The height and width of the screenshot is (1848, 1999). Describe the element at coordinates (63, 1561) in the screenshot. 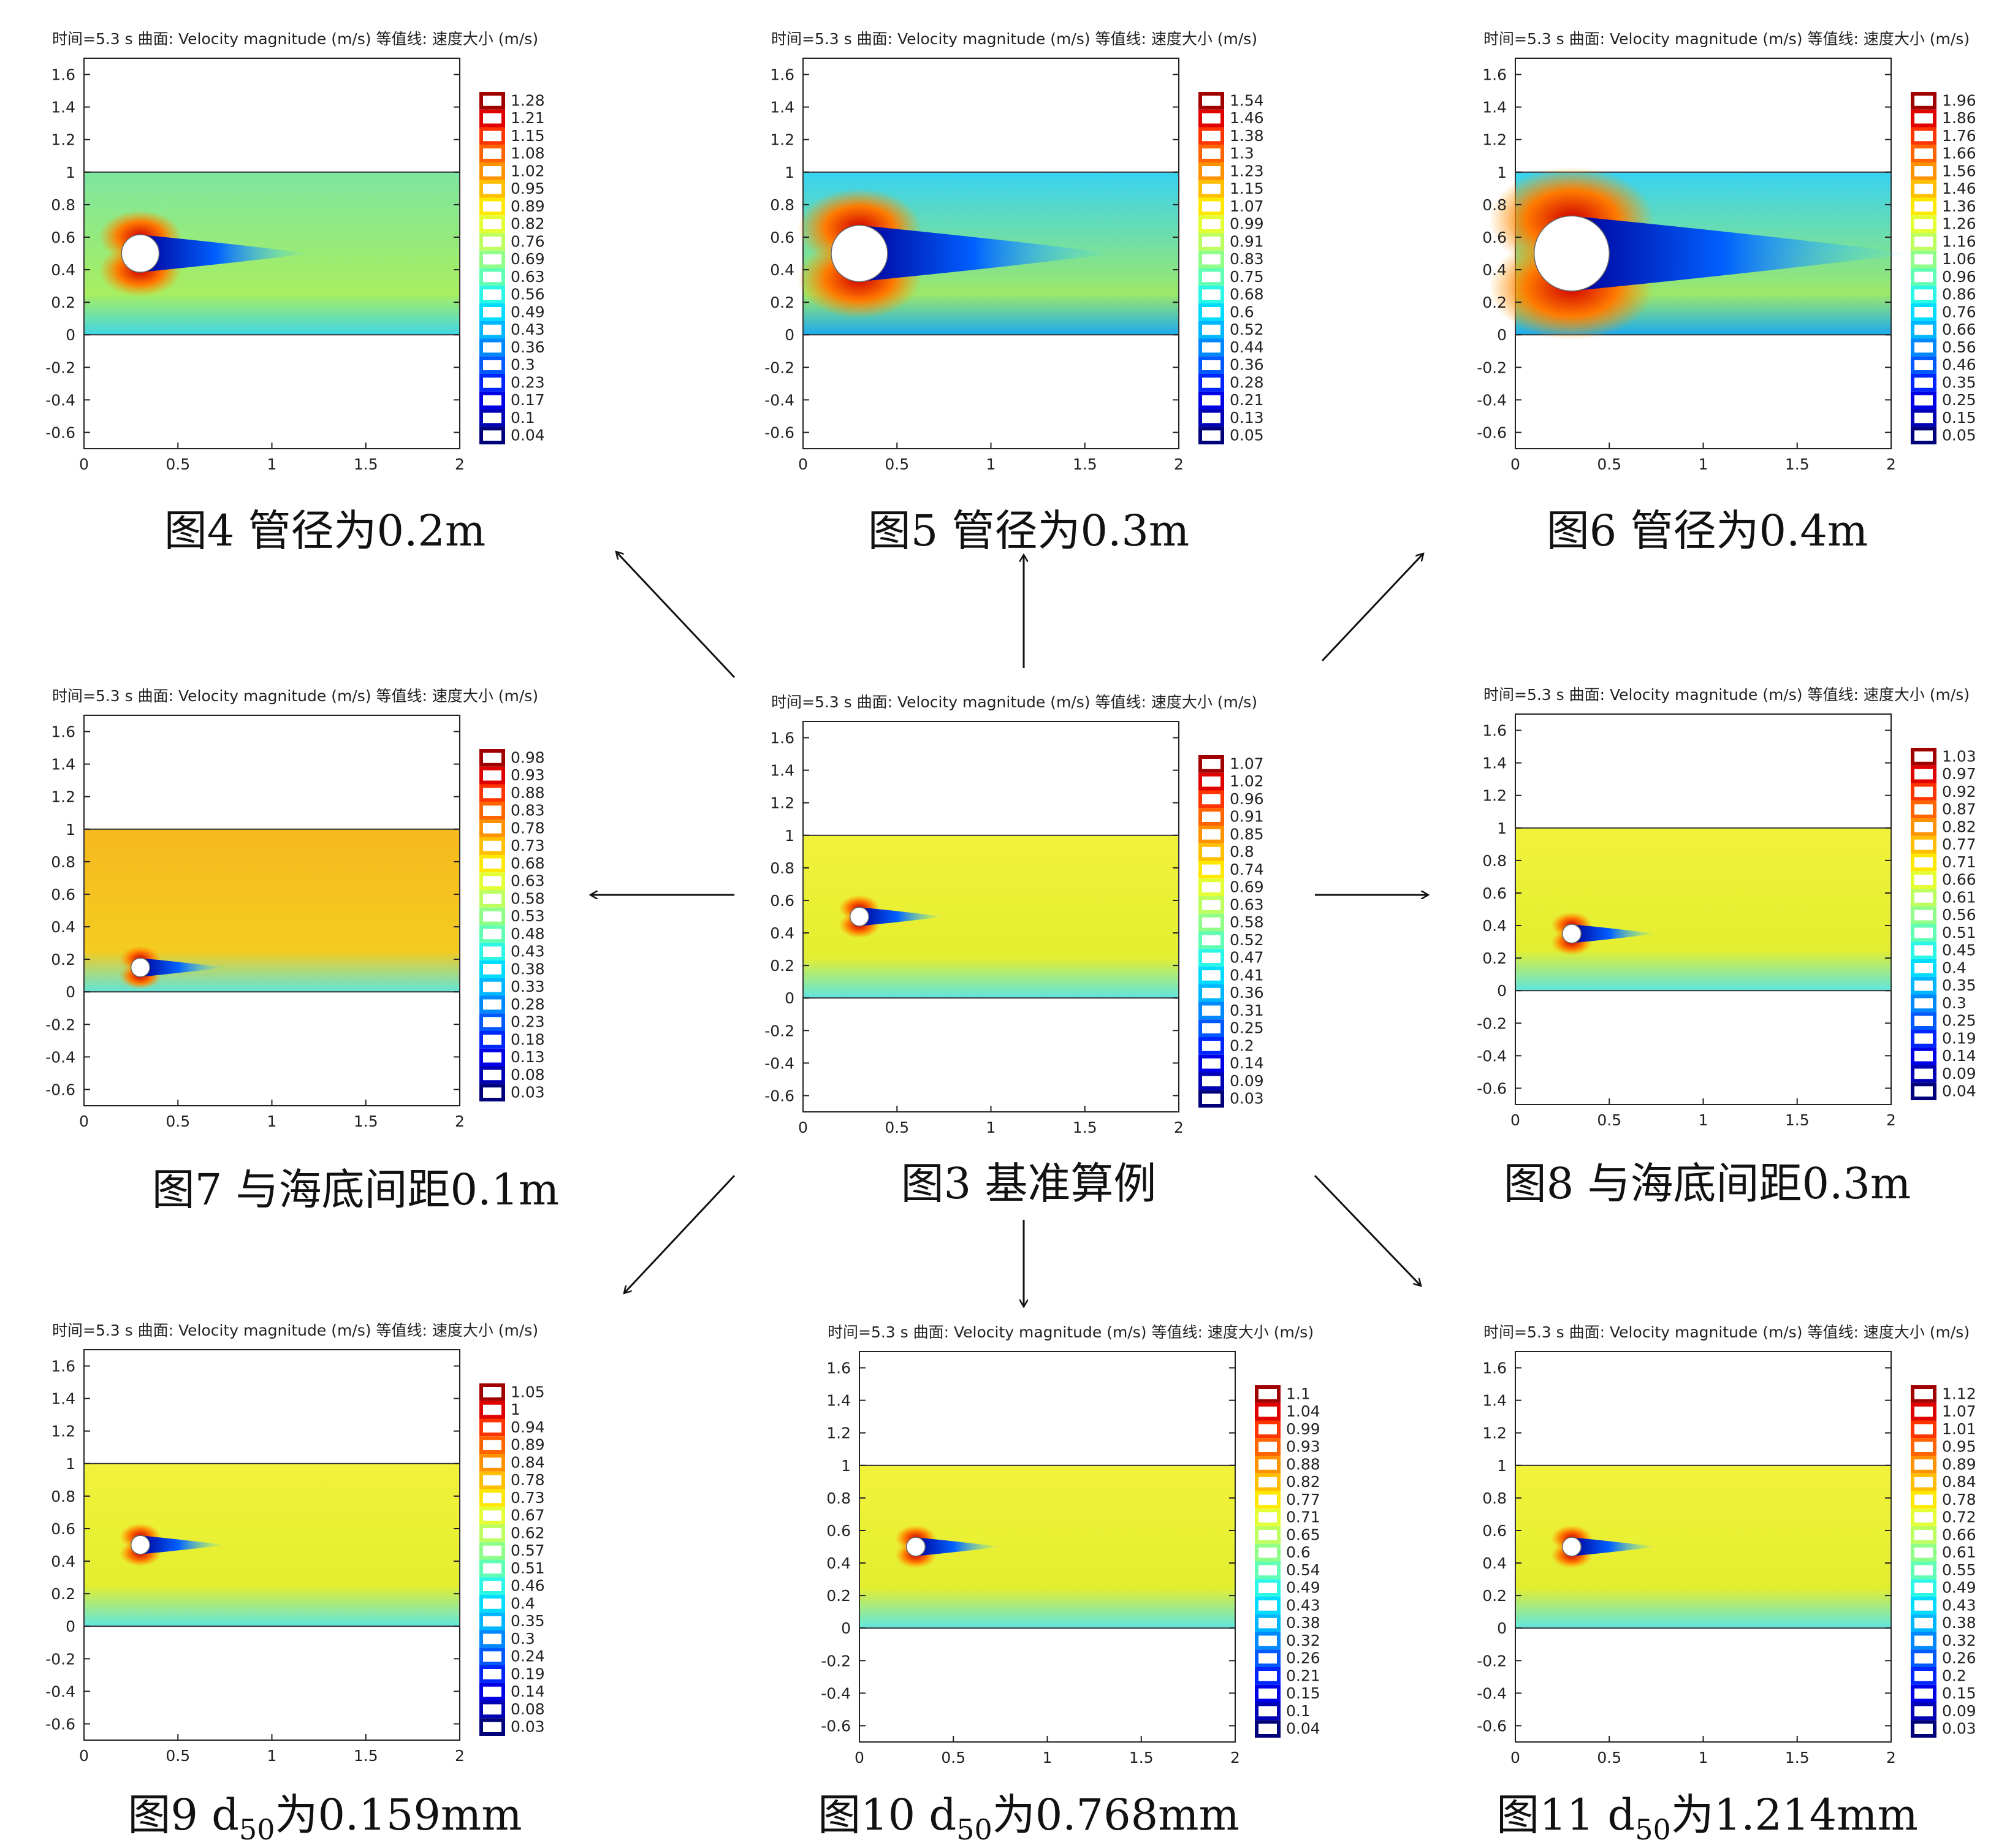

I see `y-tick-label: 0.4` at that location.